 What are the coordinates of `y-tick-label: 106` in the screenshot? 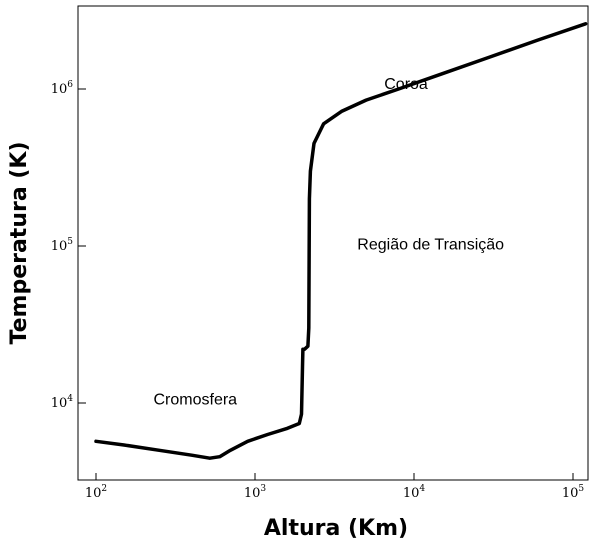 It's located at (62, 88).